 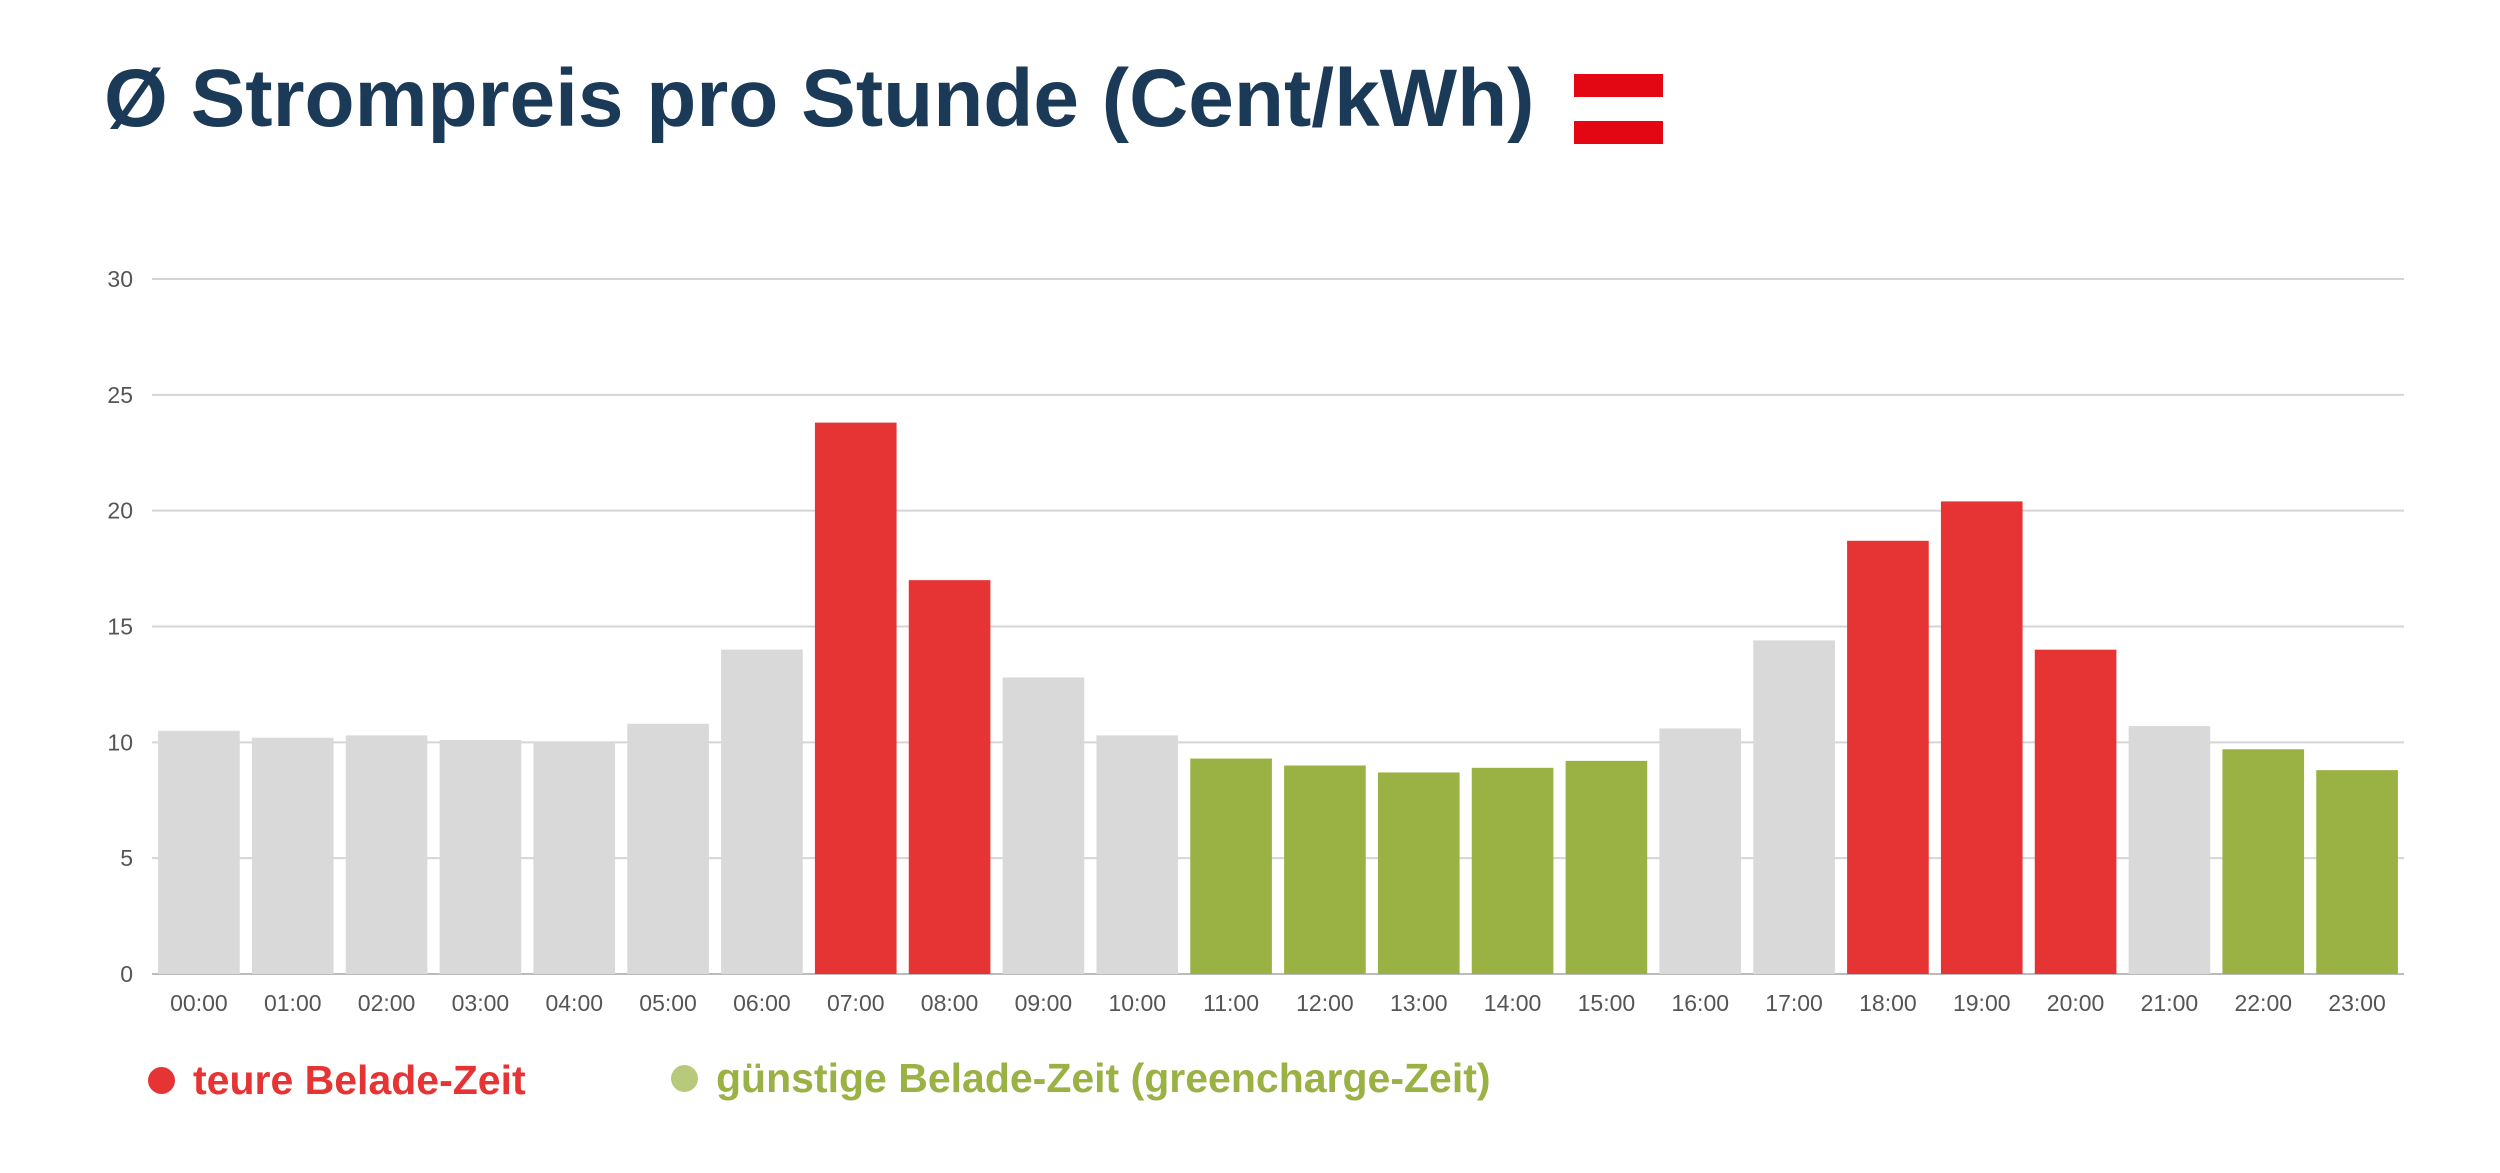 I want to click on legend-label-expensive: teure Belade-Zeit, so click(x=359, y=1080).